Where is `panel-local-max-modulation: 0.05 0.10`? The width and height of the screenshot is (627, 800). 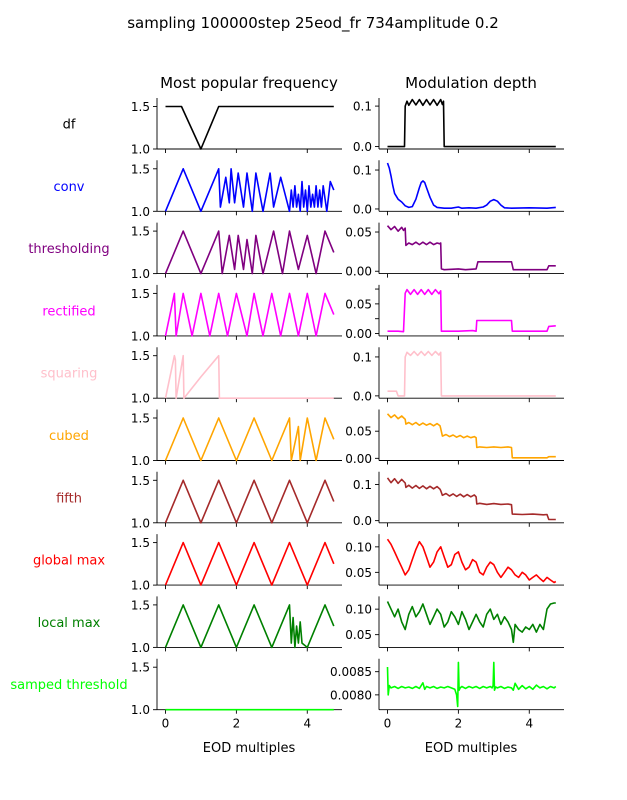
panel-local-max-modulation: 0.05 0.10 is located at coordinates (454, 624).